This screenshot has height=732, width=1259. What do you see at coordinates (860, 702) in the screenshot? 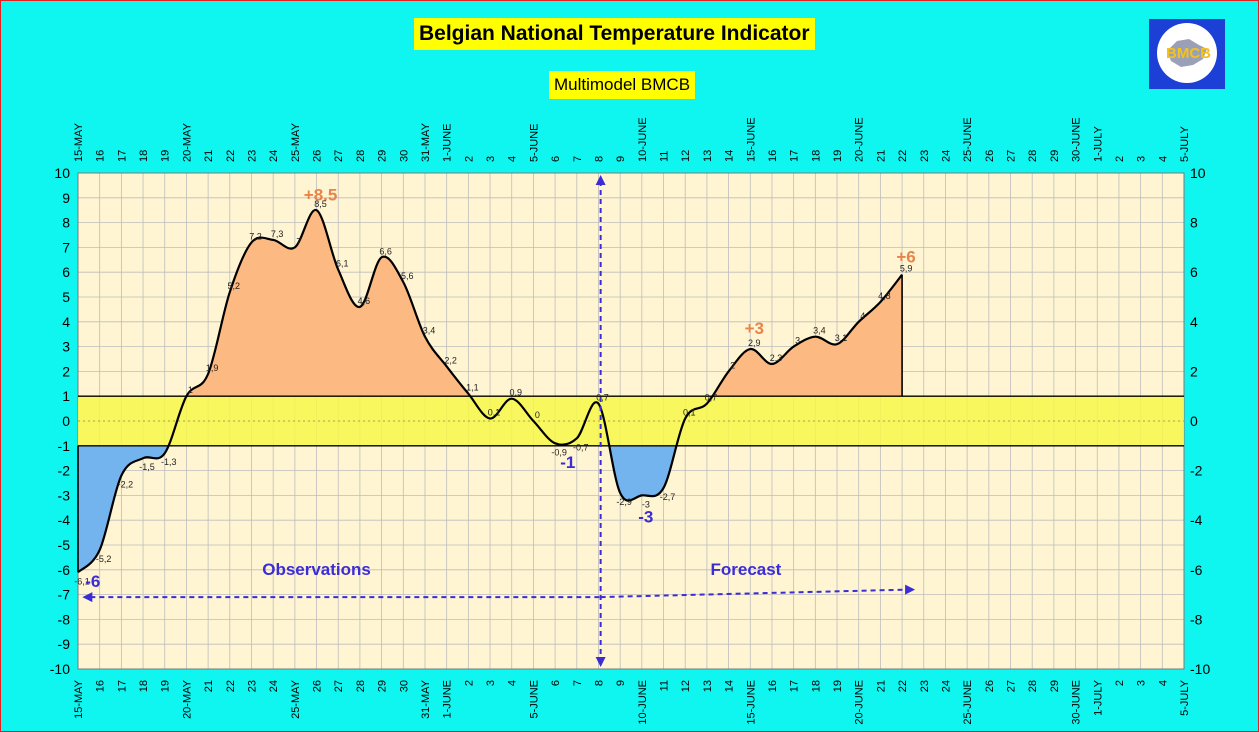
I see `x-tick-bottom: 20-JUNE` at bounding box center [860, 702].